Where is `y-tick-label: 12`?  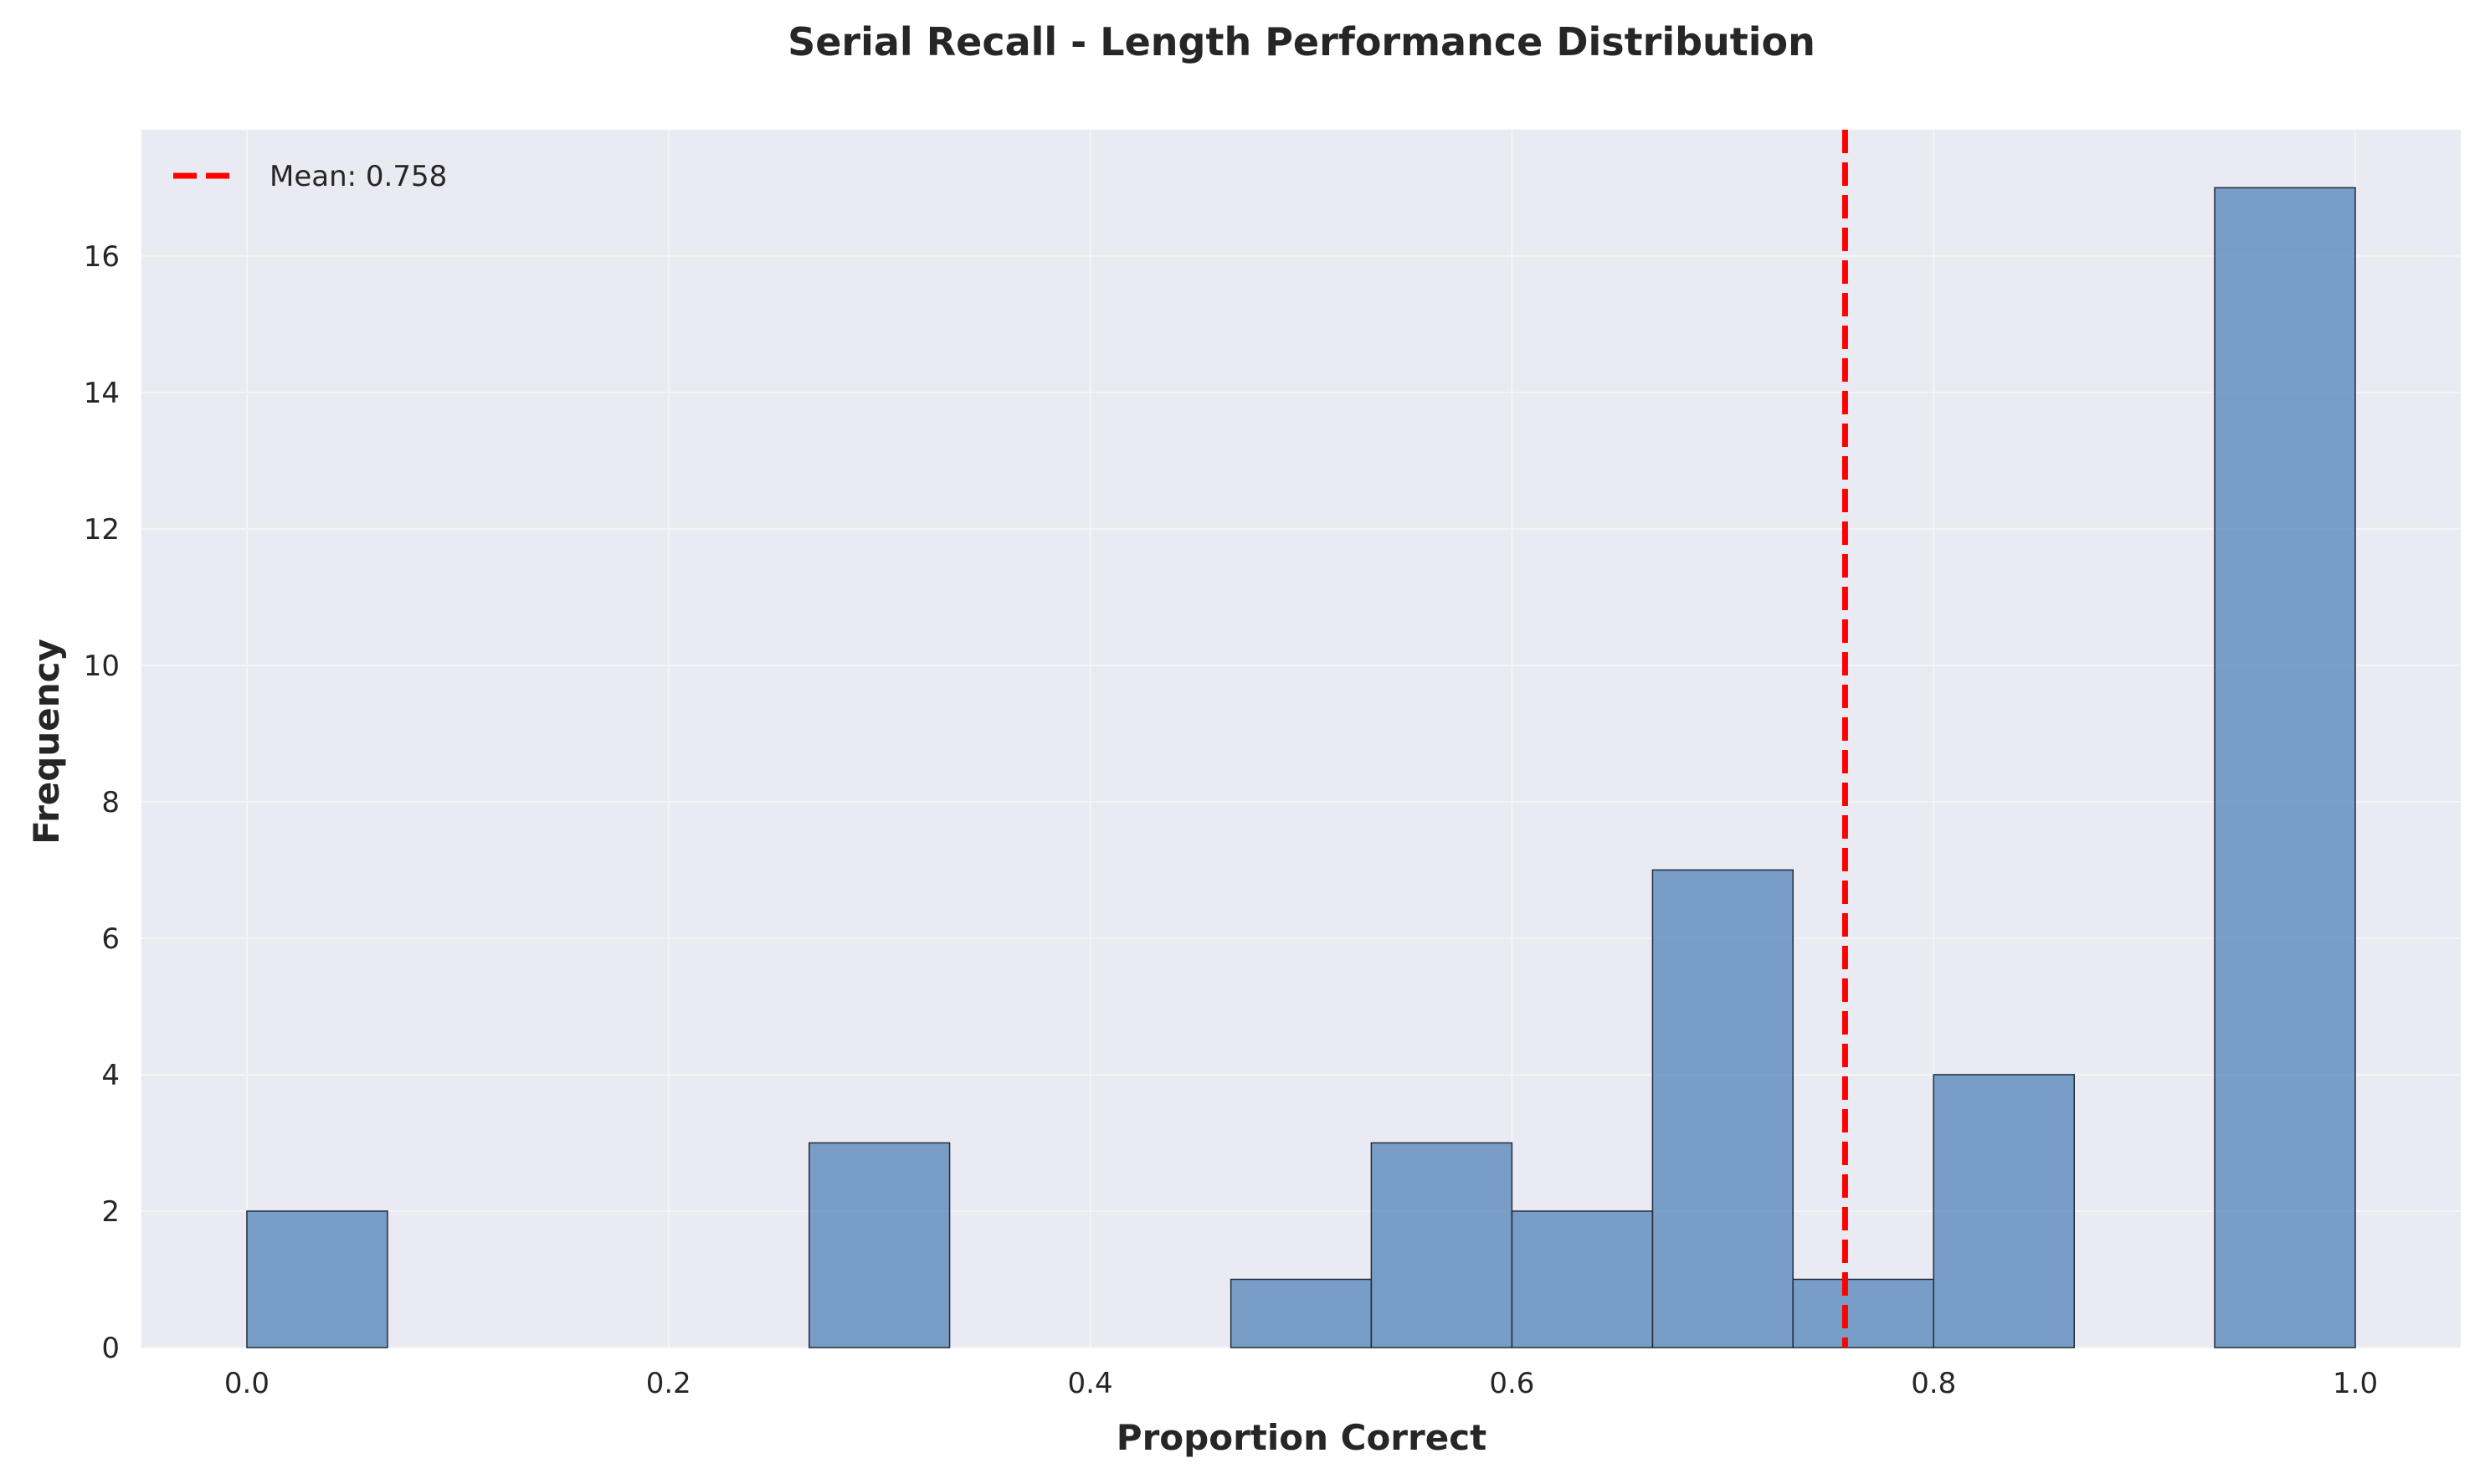 y-tick-label: 12 is located at coordinates (102, 530).